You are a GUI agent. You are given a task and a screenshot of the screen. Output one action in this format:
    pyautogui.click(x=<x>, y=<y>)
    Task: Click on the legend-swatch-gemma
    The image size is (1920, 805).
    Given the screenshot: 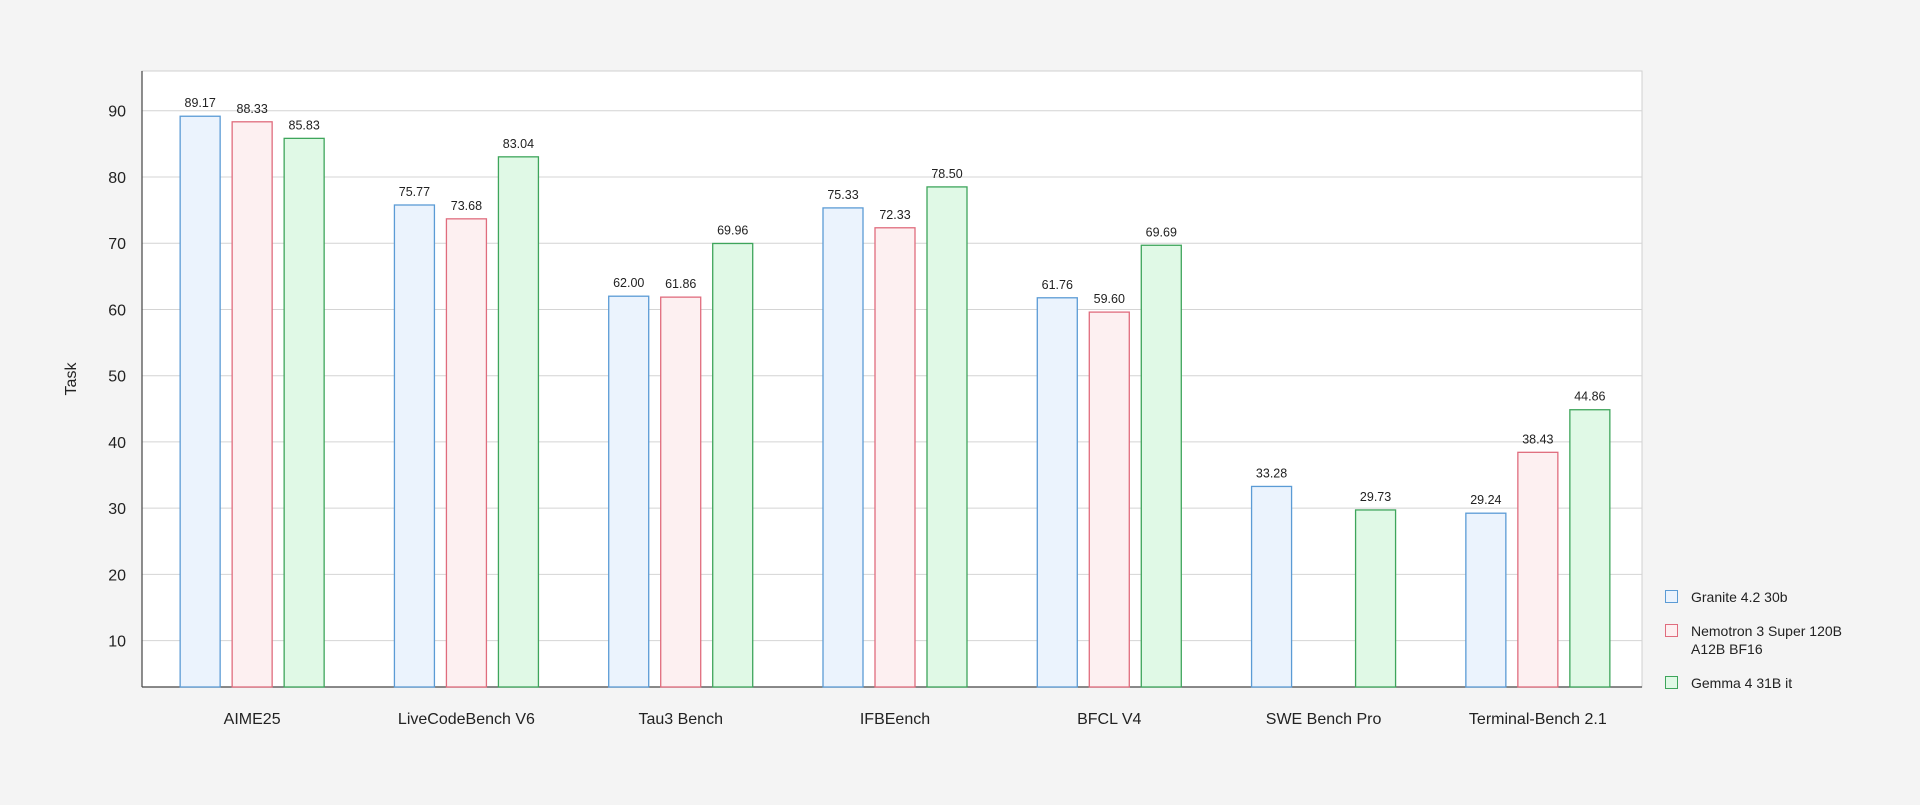 What is the action you would take?
    pyautogui.click(x=1671, y=682)
    